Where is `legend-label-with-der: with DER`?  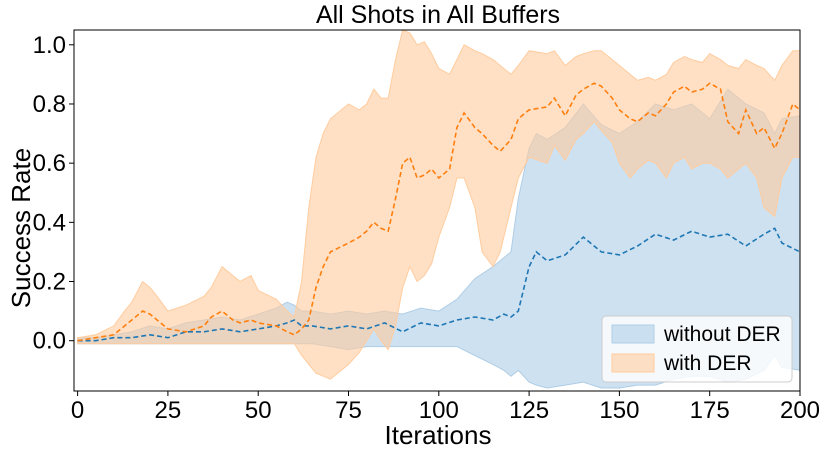
legend-label-with-der: with DER is located at coordinates (707, 363).